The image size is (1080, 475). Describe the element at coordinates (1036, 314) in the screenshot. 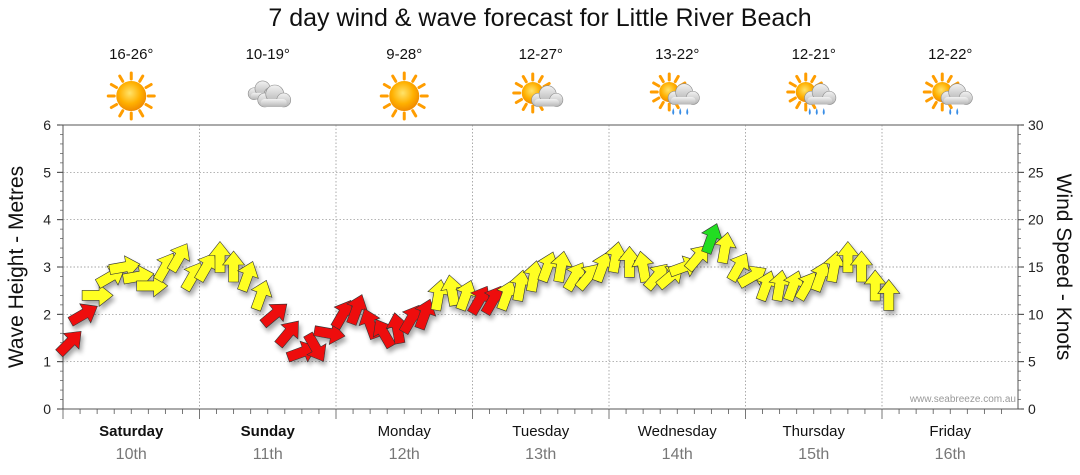

I see `right-tick-label: 10` at that location.